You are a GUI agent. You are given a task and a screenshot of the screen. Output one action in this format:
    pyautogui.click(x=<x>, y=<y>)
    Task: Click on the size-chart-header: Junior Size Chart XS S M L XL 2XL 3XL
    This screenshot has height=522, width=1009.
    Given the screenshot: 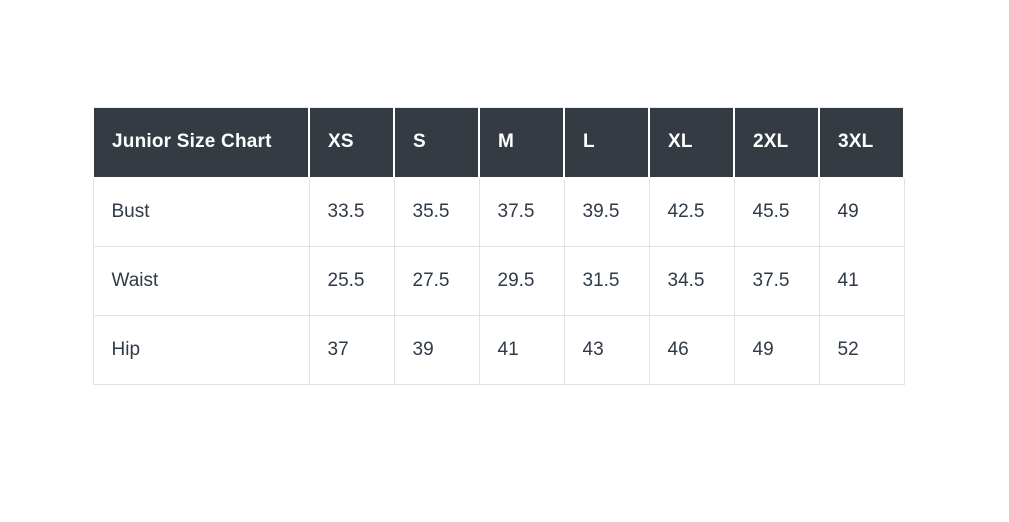 What is the action you would take?
    pyautogui.click(x=498, y=143)
    